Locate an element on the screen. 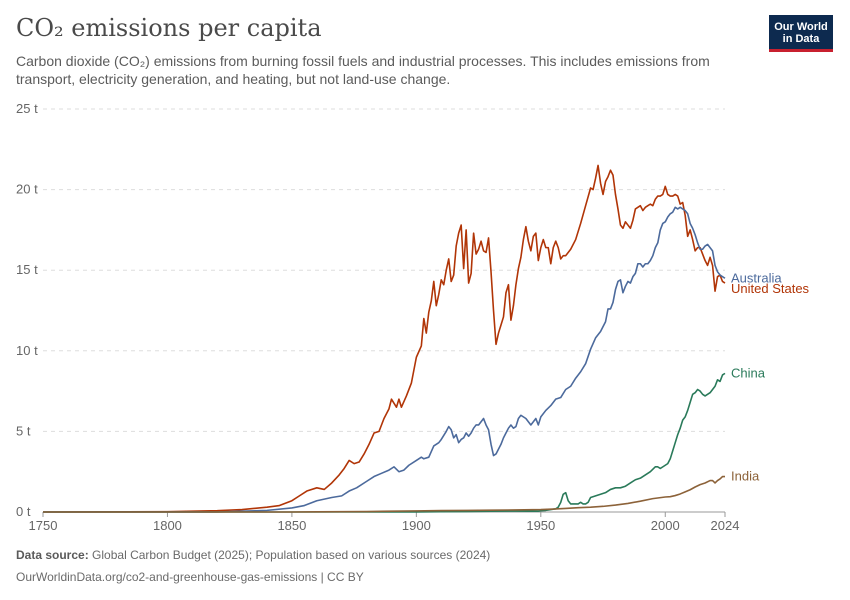 The height and width of the screenshot is (600, 850). chart-title: CO₂ emissions per capita is located at coordinates (169, 28).